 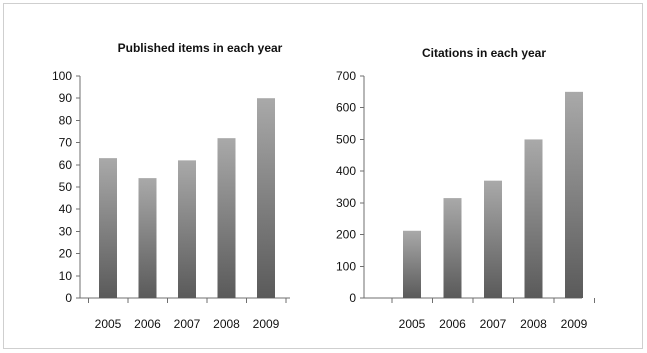 I want to click on y-tick-label: 50, so click(x=66, y=187).